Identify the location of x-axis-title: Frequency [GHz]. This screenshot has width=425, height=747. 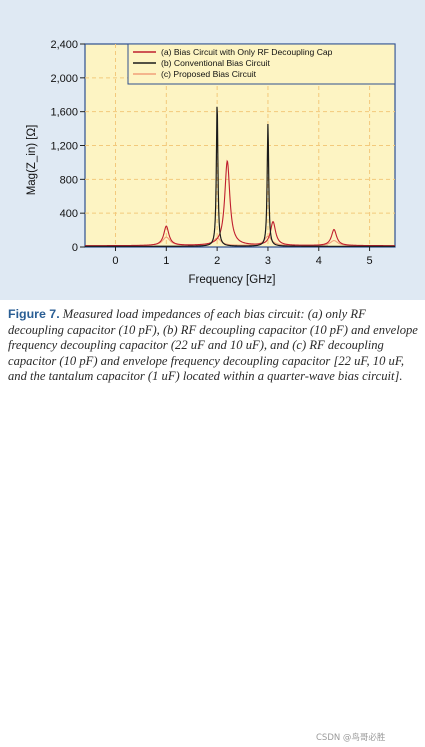
(232, 280).